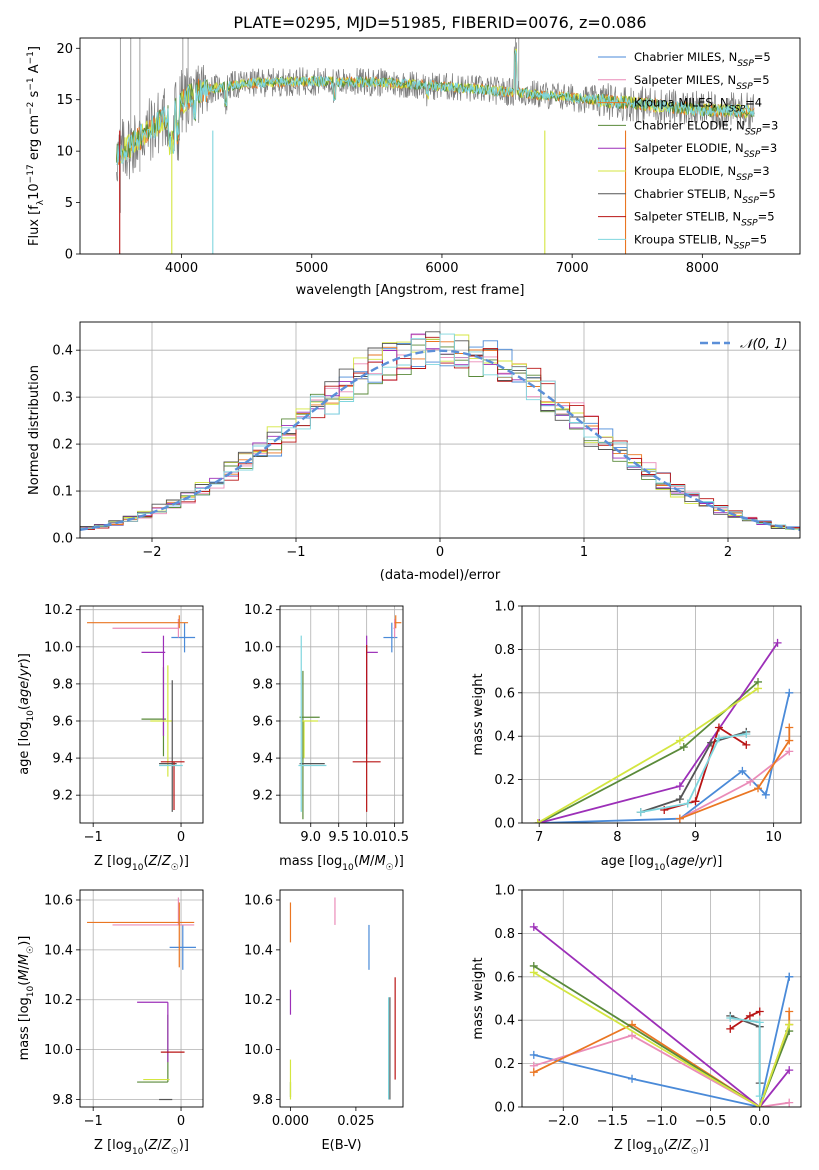 The width and height of the screenshot is (819, 1170). Describe the element at coordinates (62, 684) in the screenshot. I see `y-tick-label: 9.8` at that location.